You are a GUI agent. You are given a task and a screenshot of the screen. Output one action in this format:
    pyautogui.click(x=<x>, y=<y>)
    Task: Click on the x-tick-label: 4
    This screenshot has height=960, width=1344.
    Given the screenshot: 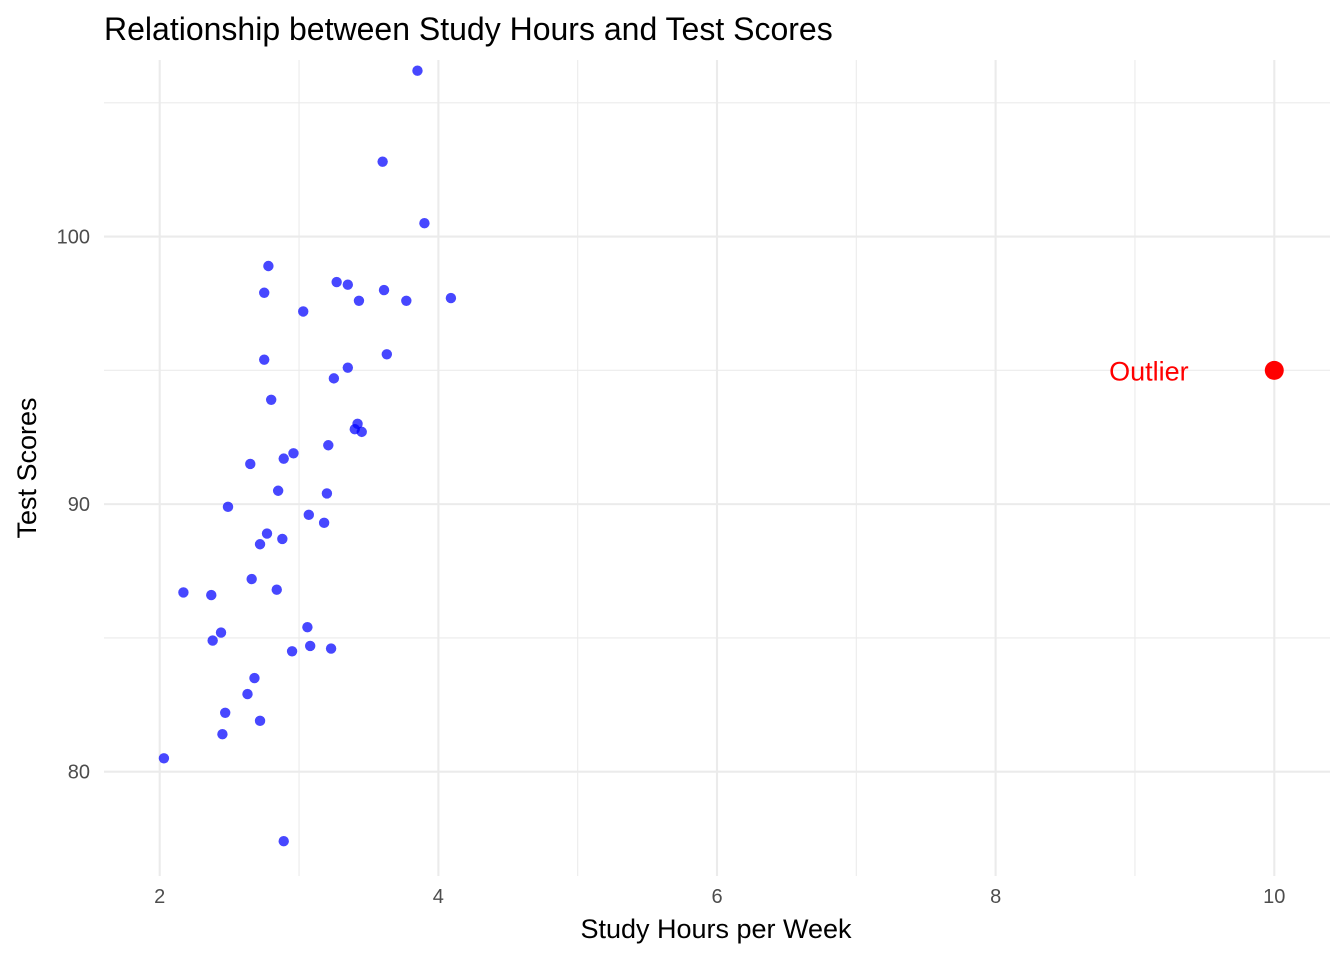 What is the action you would take?
    pyautogui.click(x=438, y=897)
    